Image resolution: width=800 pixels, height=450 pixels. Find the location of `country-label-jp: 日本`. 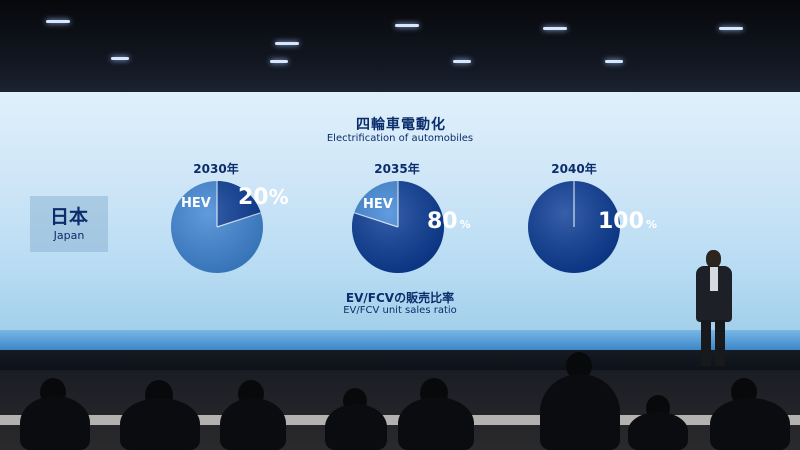

country-label-jp: 日本 is located at coordinates (68, 217).